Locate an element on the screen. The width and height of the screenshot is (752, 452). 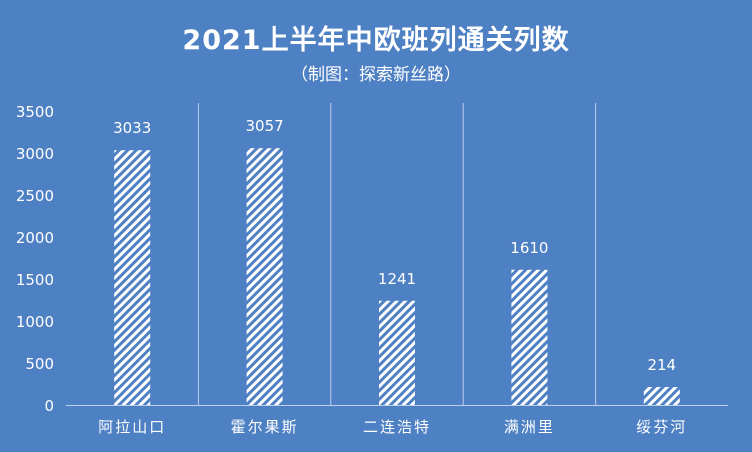
data-label: 1241 is located at coordinates (397, 279).